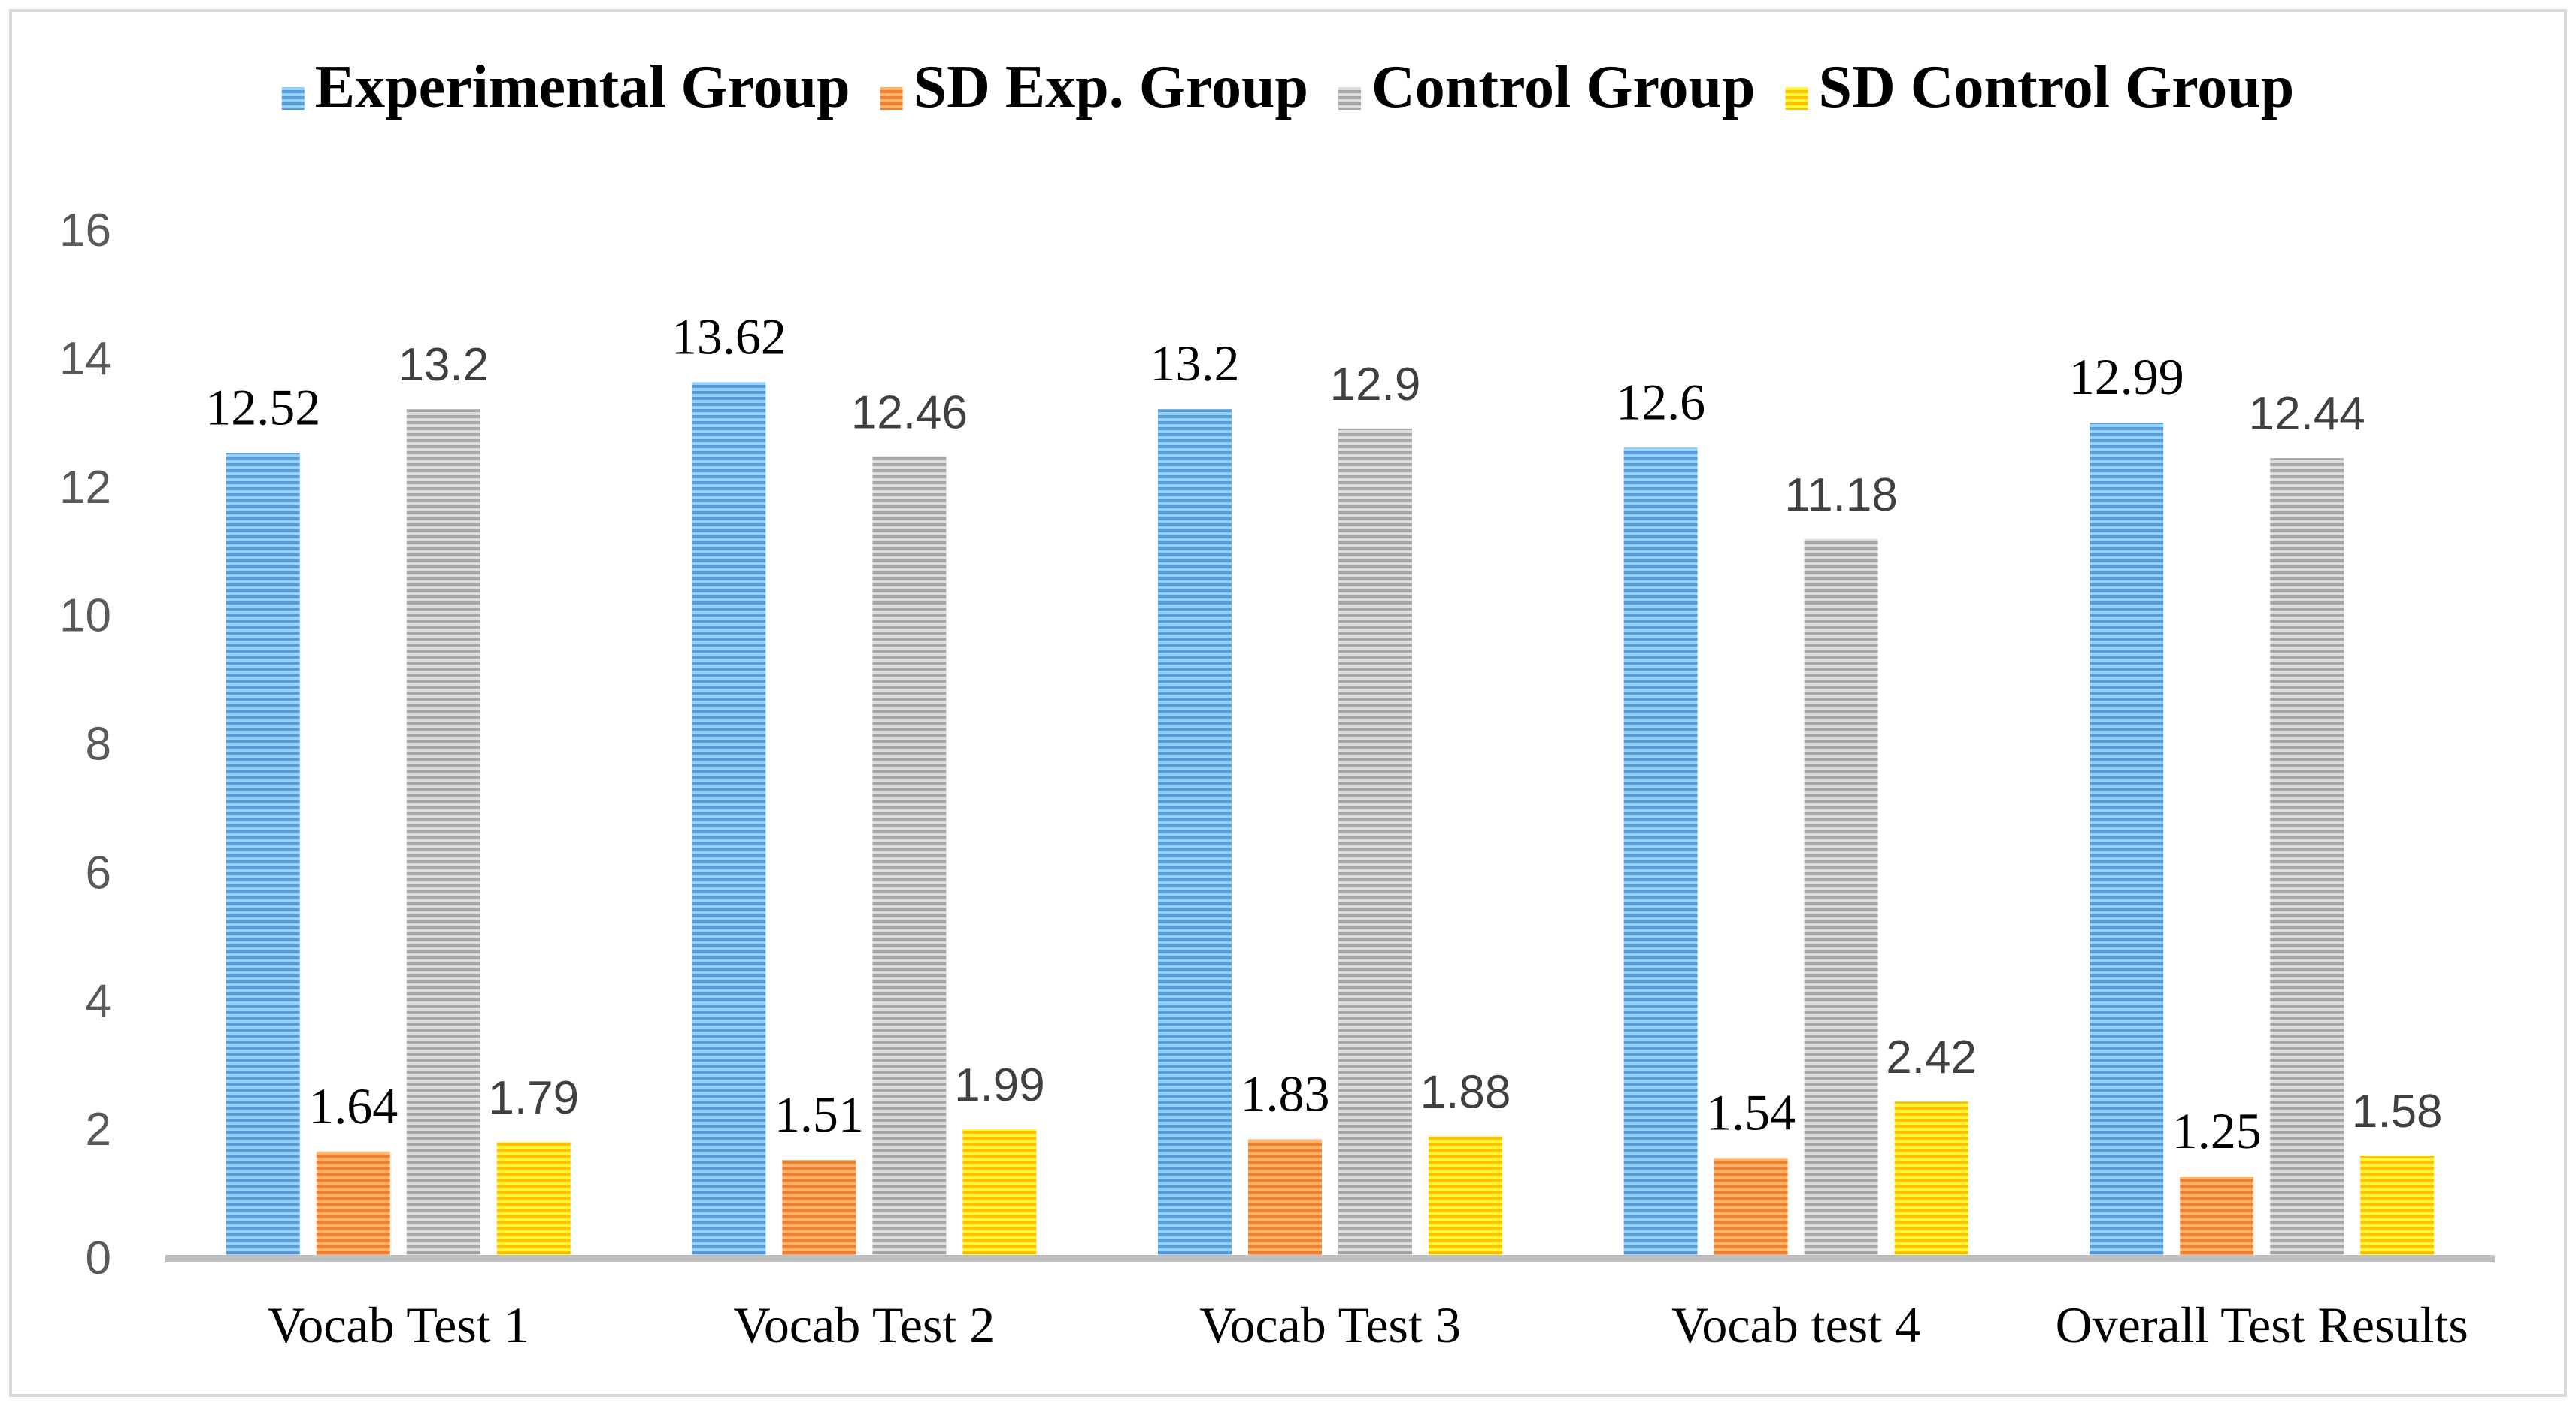 Image resolution: width=2576 pixels, height=1406 pixels. What do you see at coordinates (1350, 98) in the screenshot?
I see `legend-swatch-control-group` at bounding box center [1350, 98].